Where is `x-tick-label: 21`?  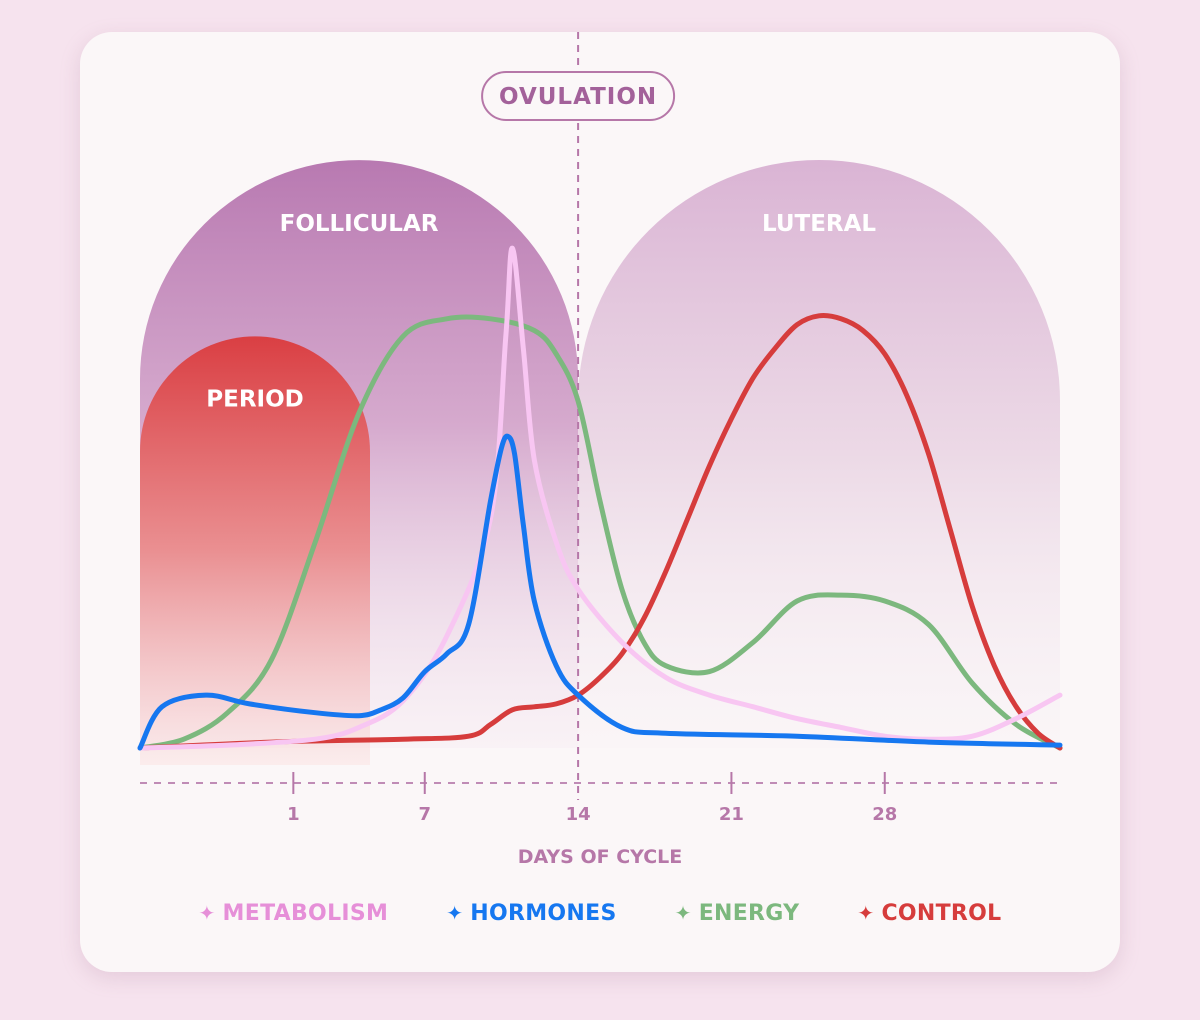
x-tick-label: 21 is located at coordinates (731, 814).